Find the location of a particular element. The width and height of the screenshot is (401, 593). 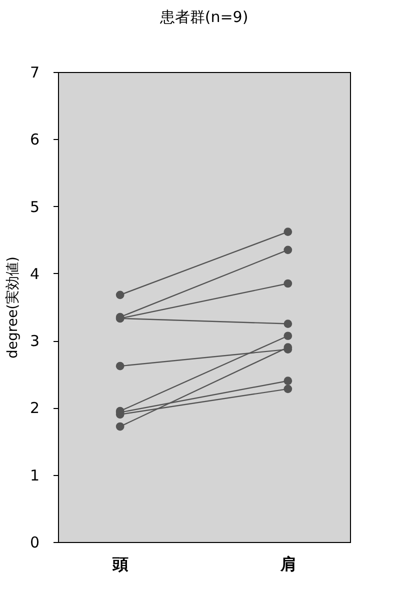

y-axis-title: degree(実効値) is located at coordinates (12, 307).